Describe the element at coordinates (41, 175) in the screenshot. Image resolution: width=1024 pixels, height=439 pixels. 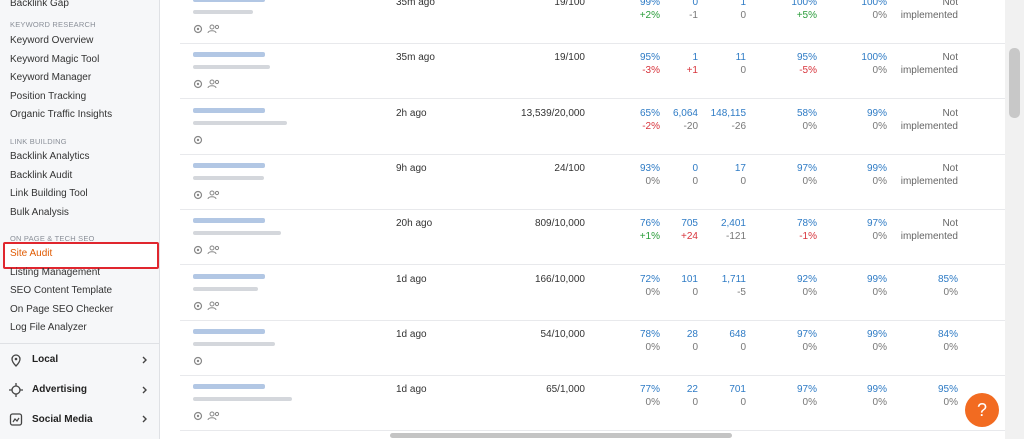
I see `menu-item: Backlink Audit` at that location.